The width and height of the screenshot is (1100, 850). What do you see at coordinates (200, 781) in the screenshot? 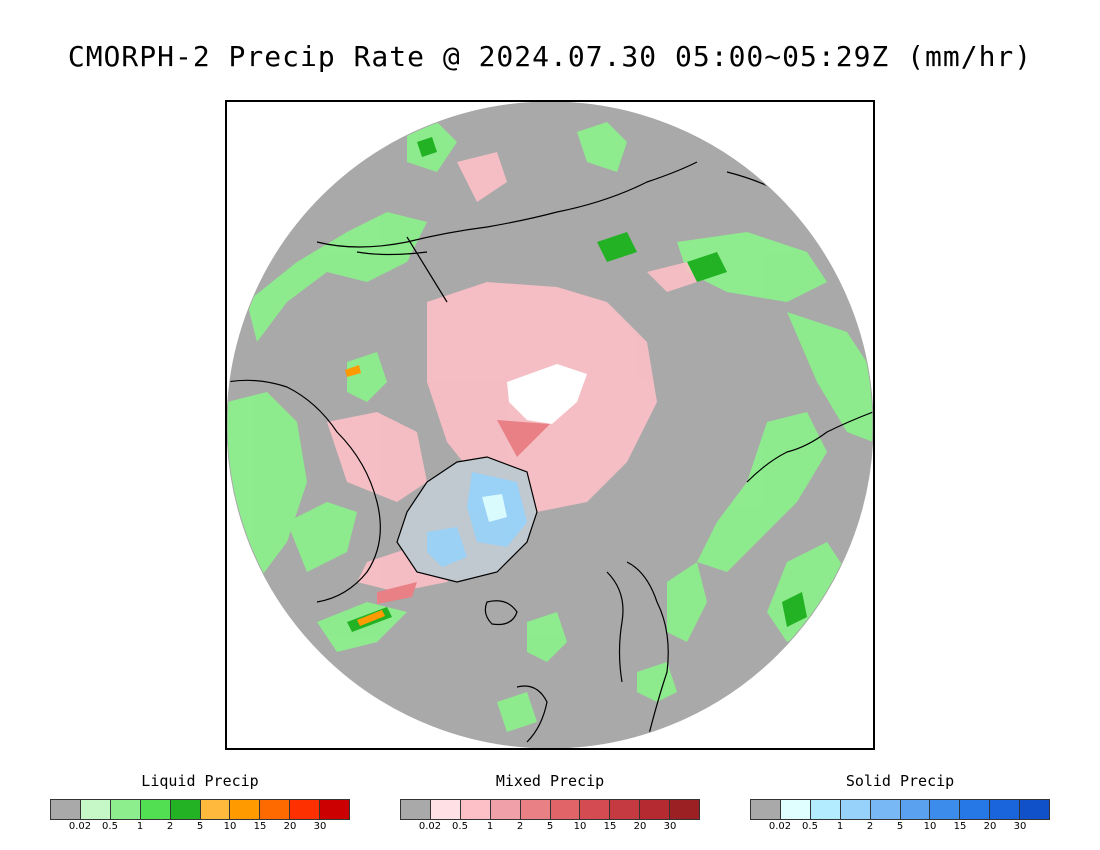
I see `legend-title: Liquid Precip` at bounding box center [200, 781].